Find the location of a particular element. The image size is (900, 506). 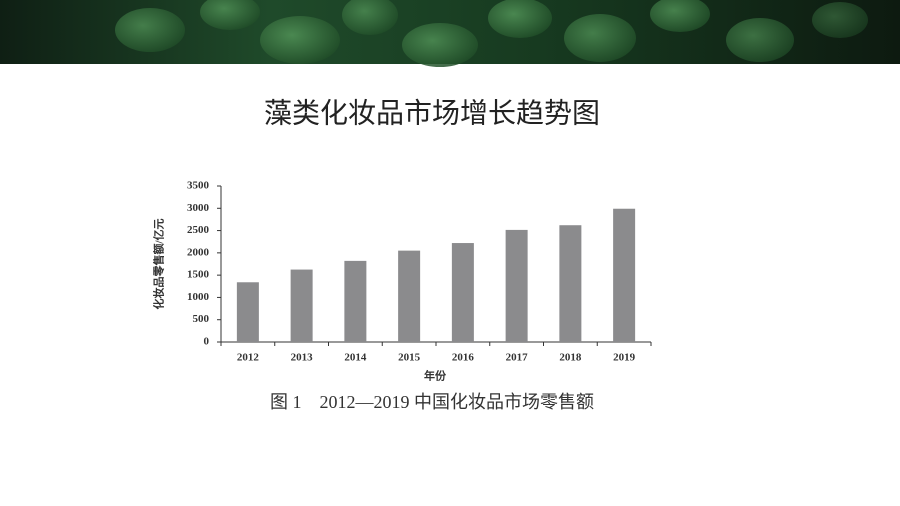

x-tick-label: 2014 is located at coordinates (355, 358).